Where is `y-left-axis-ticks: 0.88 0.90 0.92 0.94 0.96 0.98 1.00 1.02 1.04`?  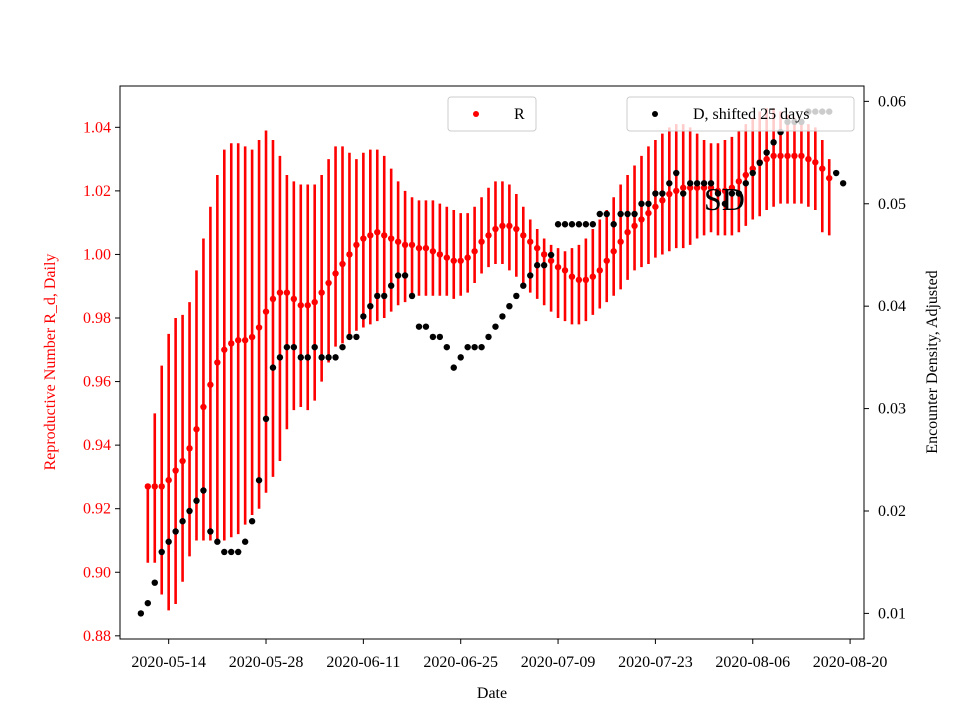
y-left-axis-ticks: 0.88 0.90 0.92 0.94 0.96 0.98 1.00 1.02 1.04 is located at coordinates (101, 382).